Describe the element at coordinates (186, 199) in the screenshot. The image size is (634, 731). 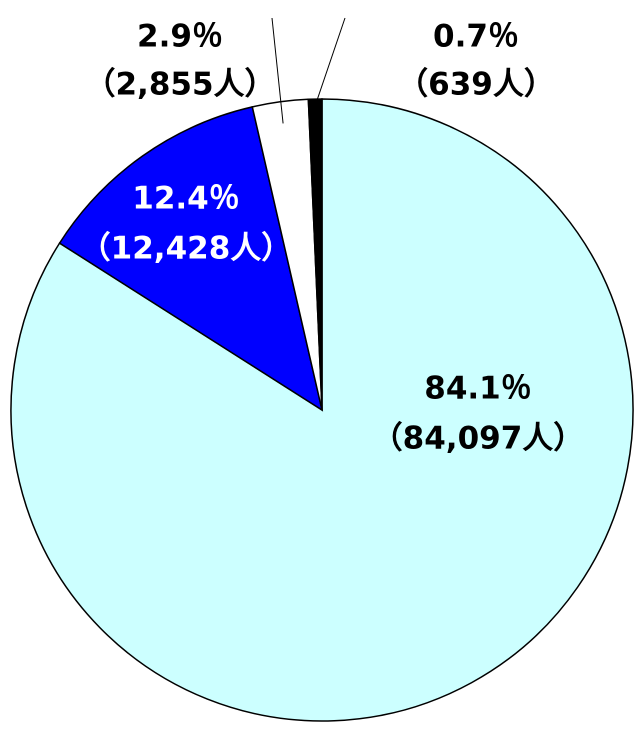
I see `value-label: 12.4％` at that location.